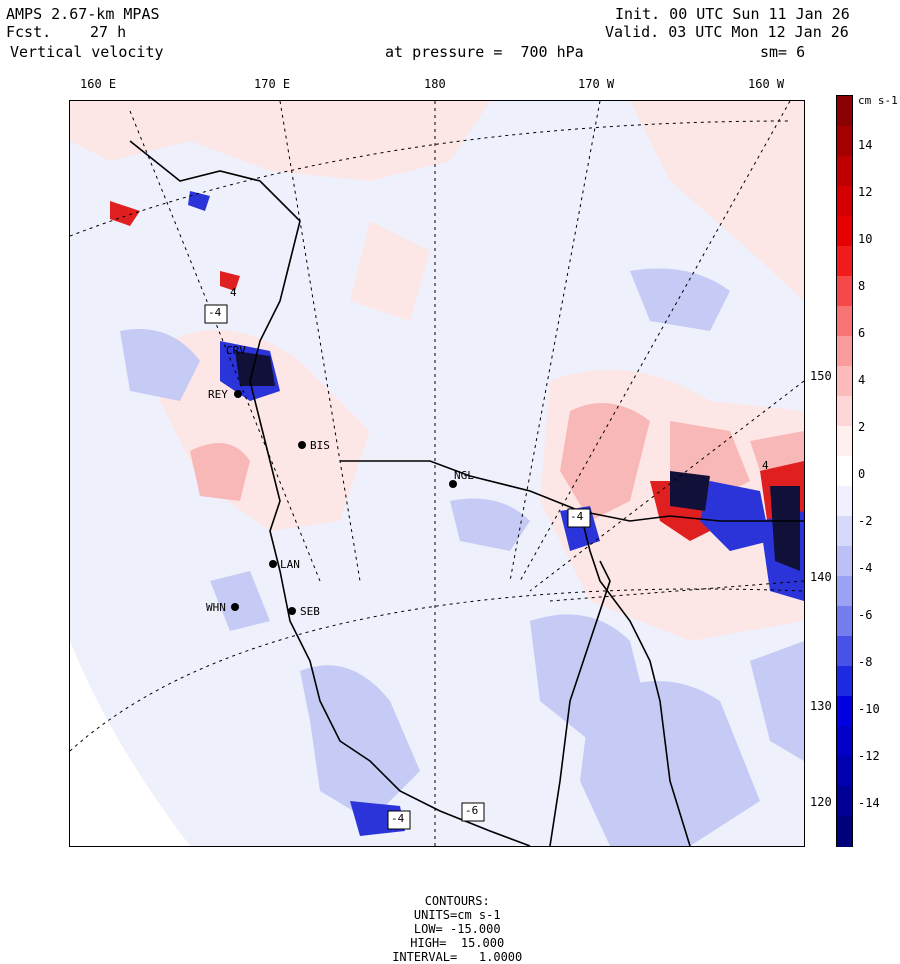 The height and width of the screenshot is (964, 900). I want to click on station-markers, so click(344, 502).